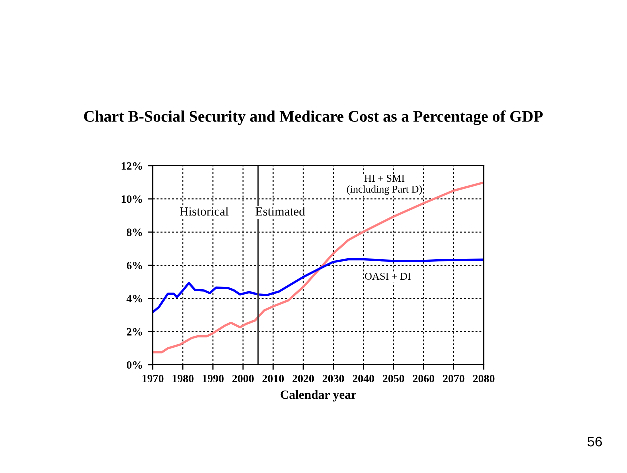 The height and width of the screenshot is (473, 627). Describe the element at coordinates (134, 299) in the screenshot. I see `y-tick-label: 4%` at that location.